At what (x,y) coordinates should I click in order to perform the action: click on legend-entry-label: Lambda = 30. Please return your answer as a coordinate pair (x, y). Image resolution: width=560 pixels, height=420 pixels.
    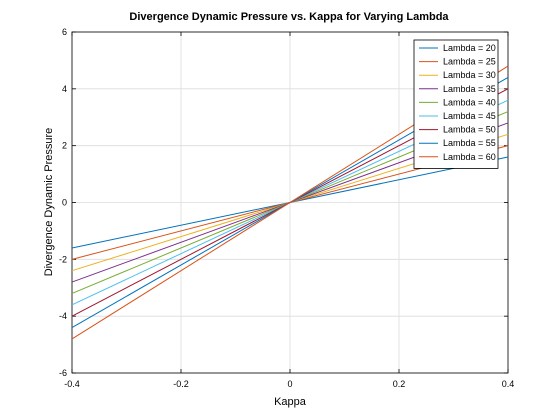
    Looking at the image, I should click on (469, 75).